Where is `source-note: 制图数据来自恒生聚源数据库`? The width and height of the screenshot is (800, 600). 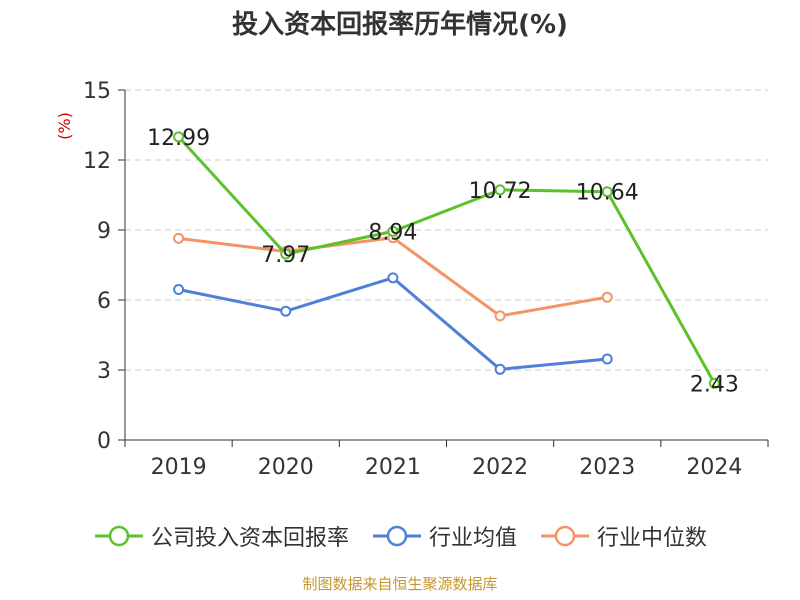
source-note: 制图数据来自恒生聚源数据库 is located at coordinates (400, 584).